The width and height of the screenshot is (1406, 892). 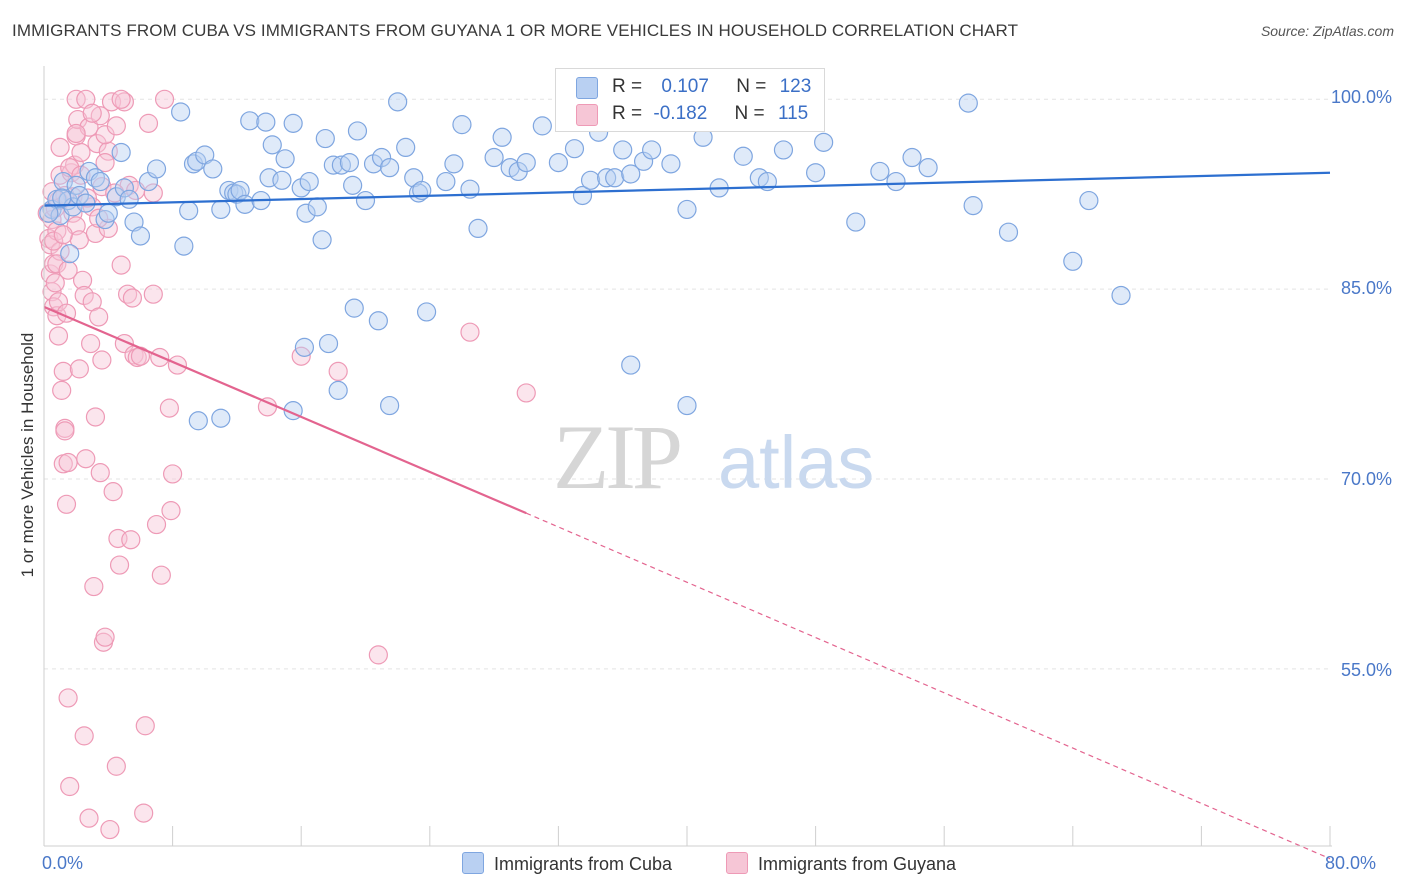 I want to click on watermark-atlas: atlas, so click(x=796, y=462).